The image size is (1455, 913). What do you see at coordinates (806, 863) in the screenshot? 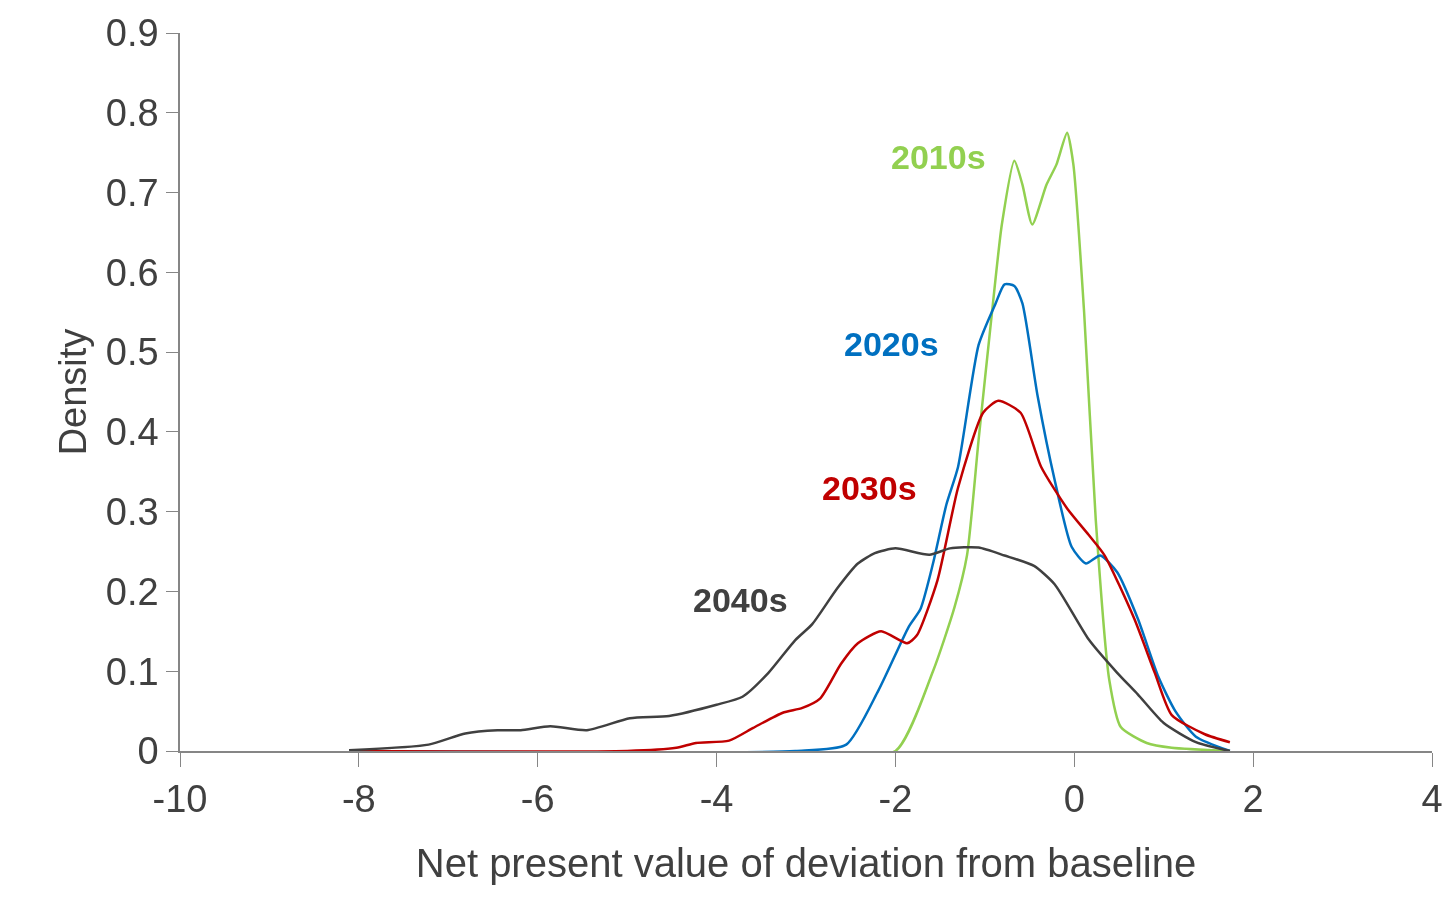
I see `x-axis-title: Net present value of deviation from baseline` at bounding box center [806, 863].